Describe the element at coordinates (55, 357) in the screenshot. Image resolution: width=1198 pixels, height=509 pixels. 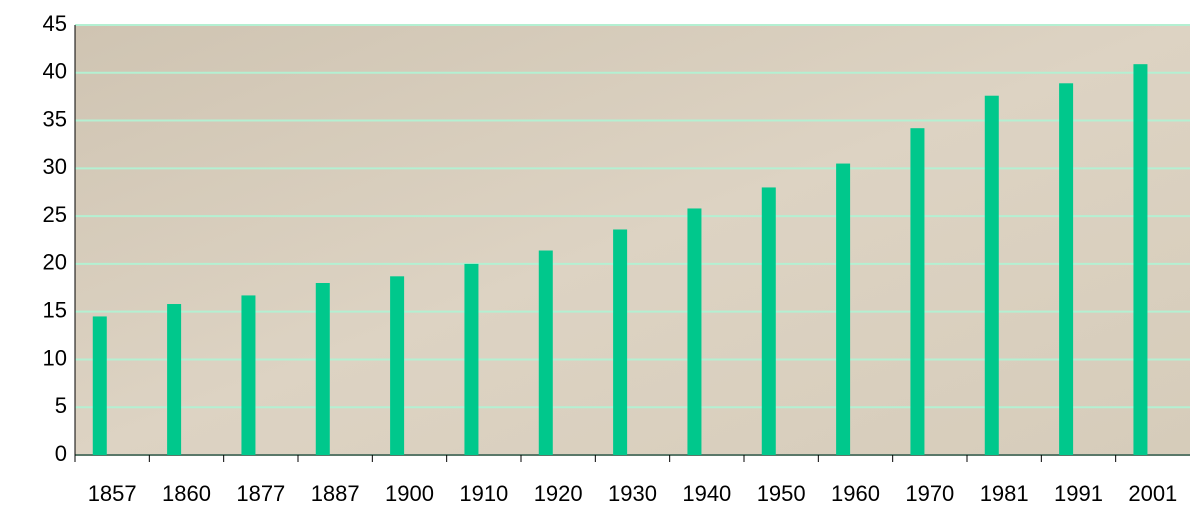
I see `y-tick-label: 10` at that location.